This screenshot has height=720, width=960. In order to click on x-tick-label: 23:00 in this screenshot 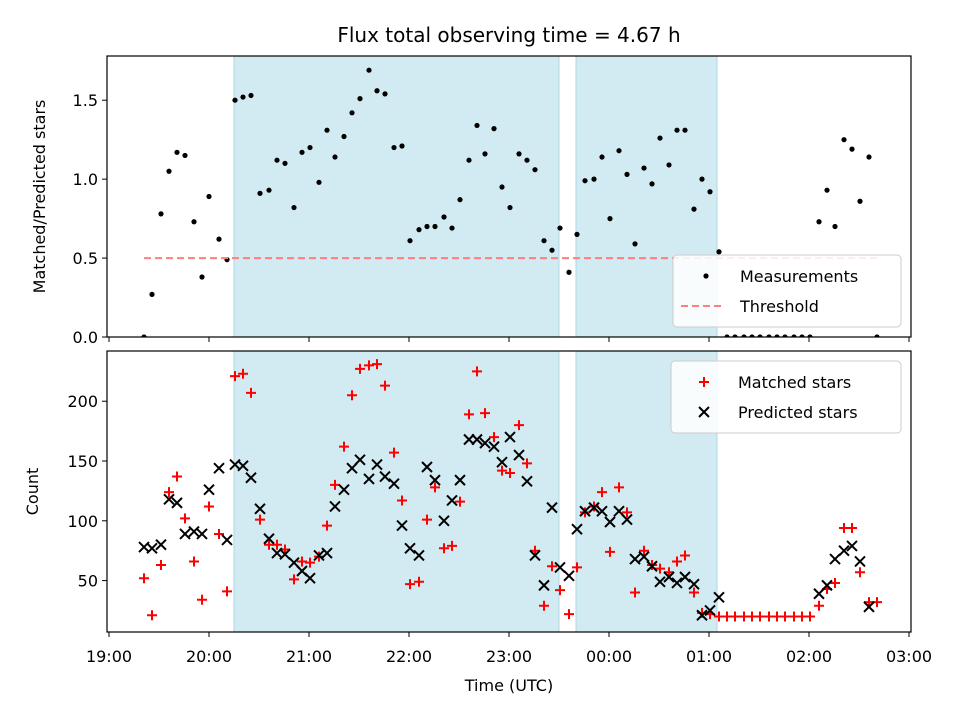, I will do `click(509, 656)`.